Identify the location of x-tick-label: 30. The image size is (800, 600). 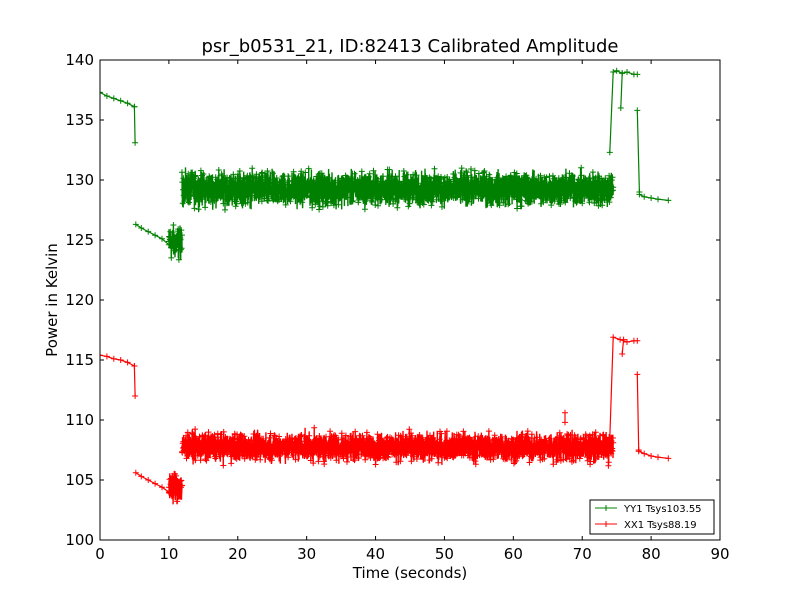
(306, 554).